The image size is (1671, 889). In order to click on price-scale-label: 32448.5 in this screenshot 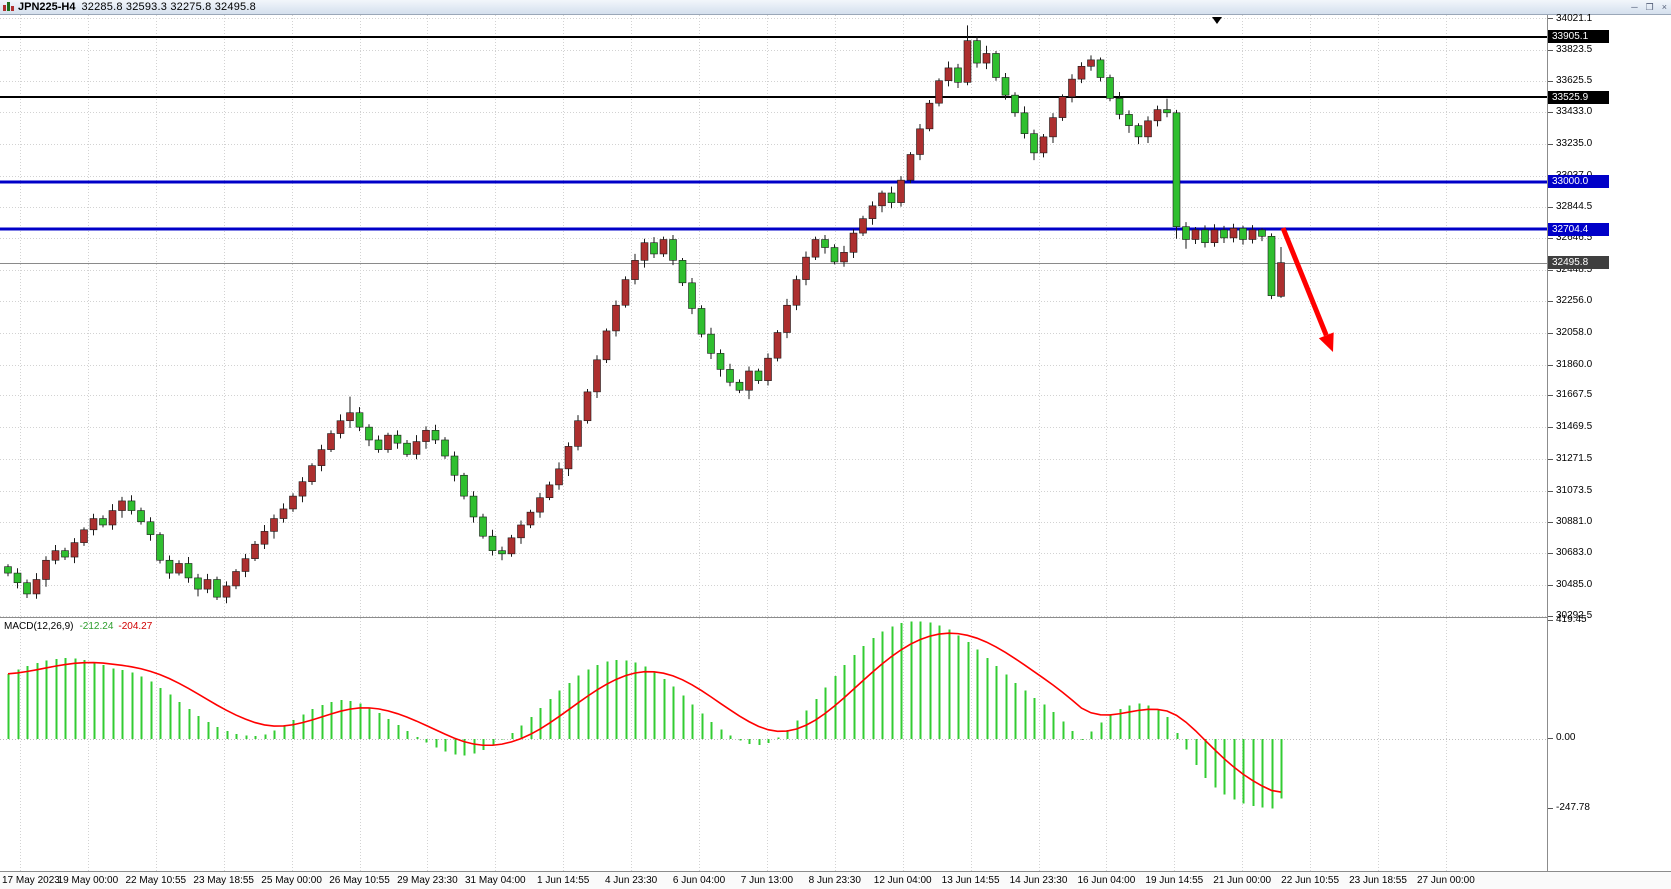, I will do `click(1574, 270)`.